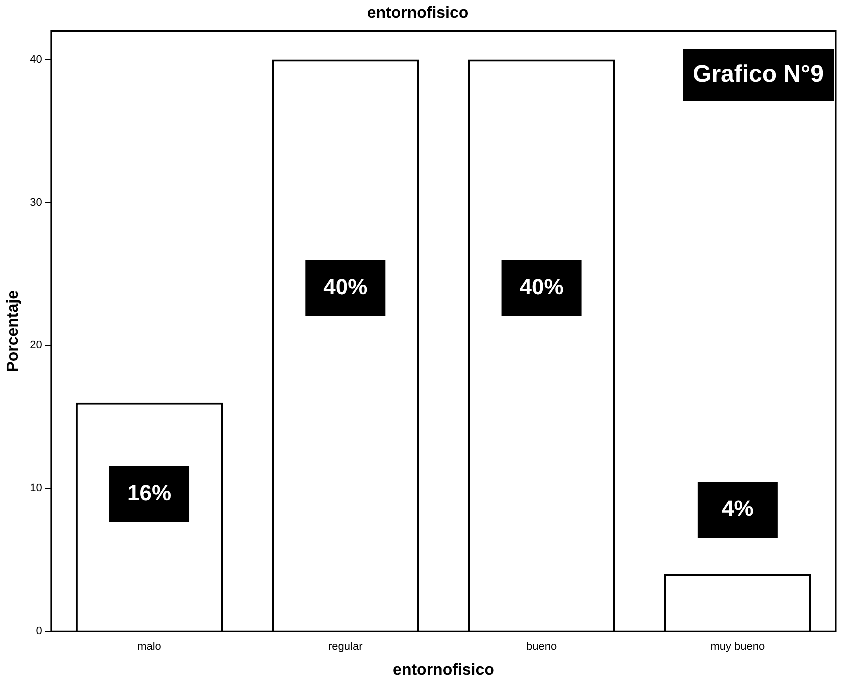 The width and height of the screenshot is (848, 684). Describe the element at coordinates (149, 493) in the screenshot. I see `data-label: 16%` at that location.